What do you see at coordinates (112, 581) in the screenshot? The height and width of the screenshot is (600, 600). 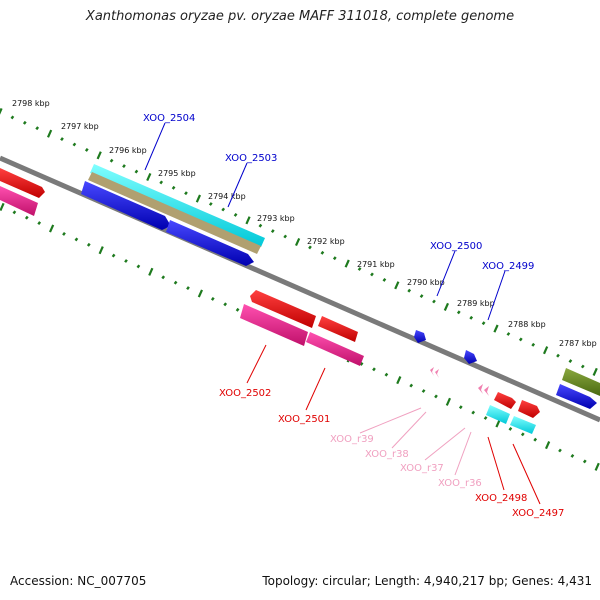 I see `accession-value: NC_007705` at bounding box center [112, 581].